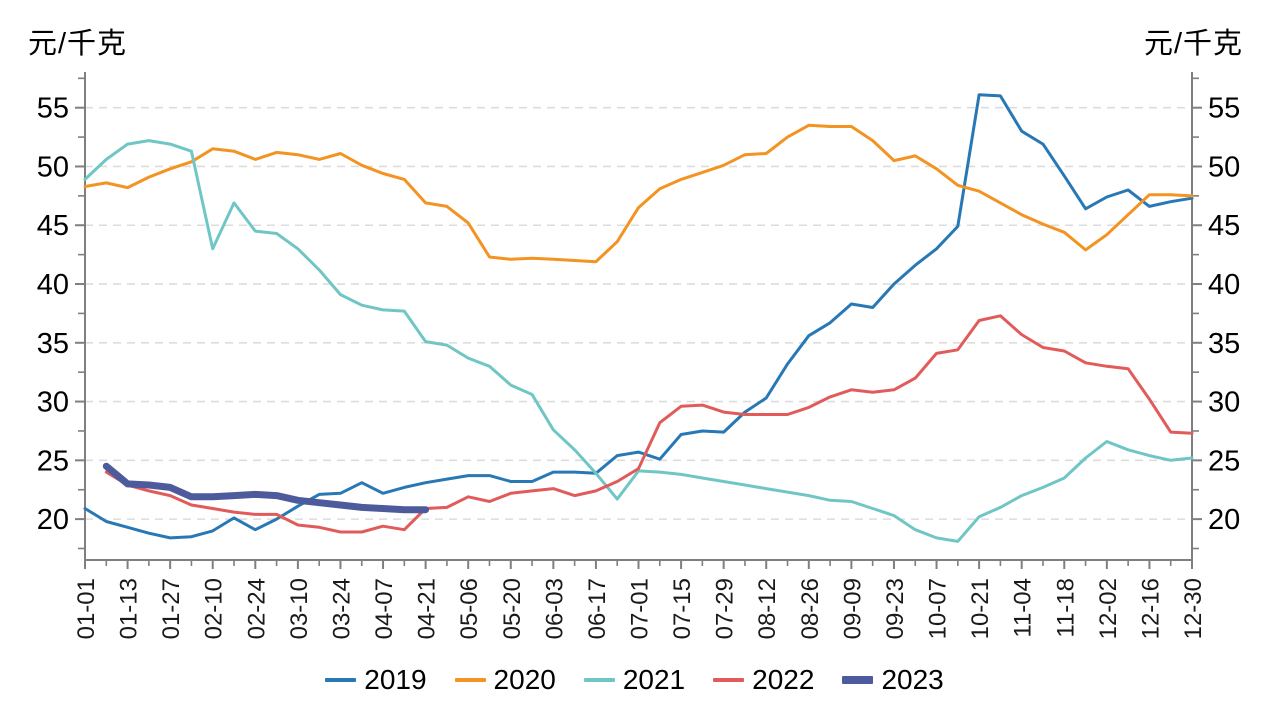  Describe the element at coordinates (53, 226) in the screenshot. I see `y-tick-label-left: 45` at that location.